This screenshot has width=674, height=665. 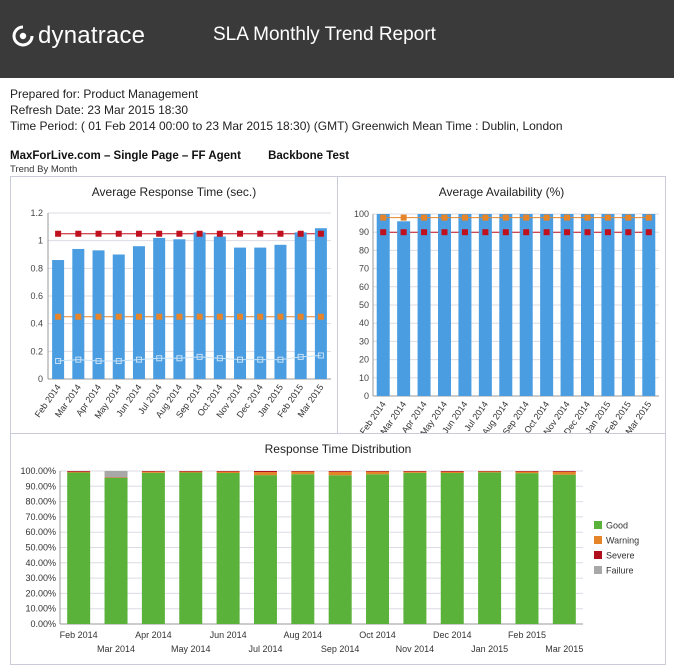 I want to click on y-tick-label: 60, so click(x=364, y=287).